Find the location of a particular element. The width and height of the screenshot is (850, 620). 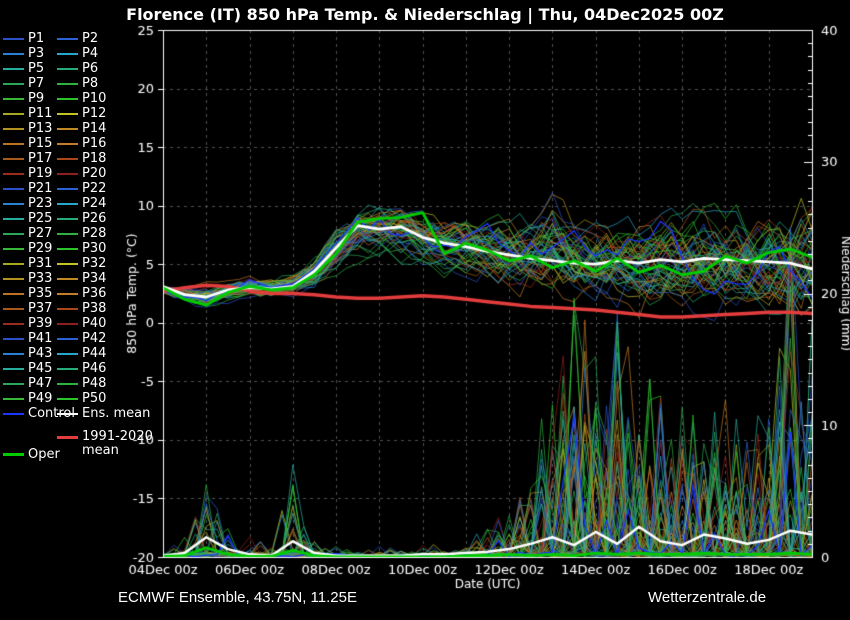

member-line-swatch-P39 is located at coordinates (13, 323).